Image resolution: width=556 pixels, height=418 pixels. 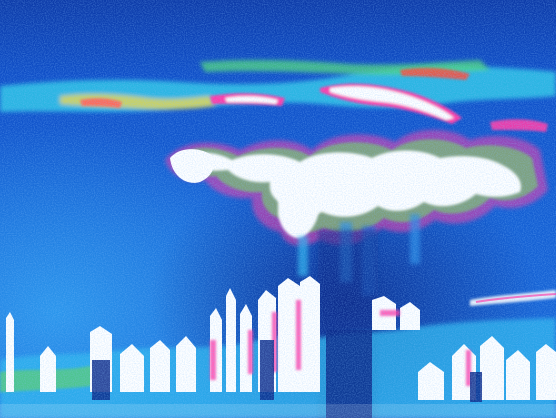 I want to click on bottom-baseline, so click(x=278, y=411).